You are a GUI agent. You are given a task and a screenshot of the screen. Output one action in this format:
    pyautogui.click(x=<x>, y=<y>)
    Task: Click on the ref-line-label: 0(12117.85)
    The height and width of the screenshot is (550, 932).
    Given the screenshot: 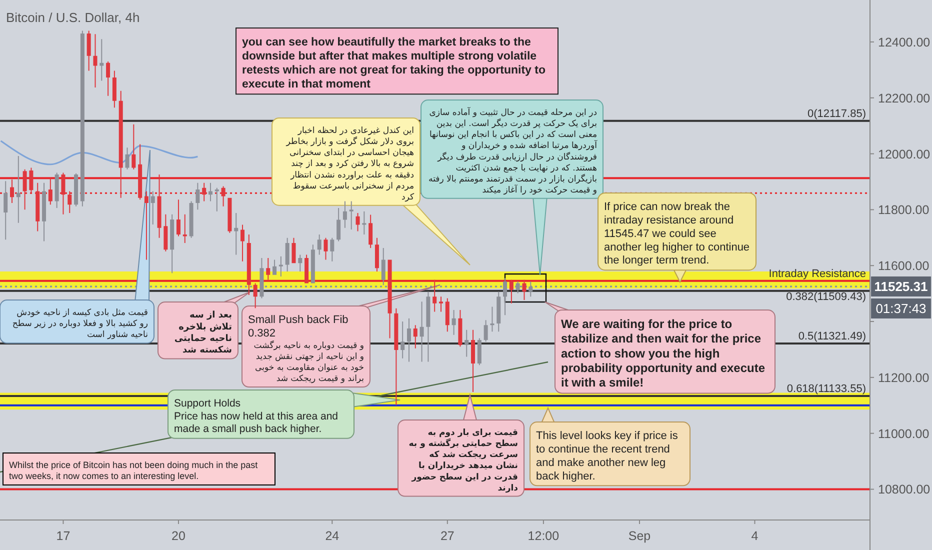 What is the action you would take?
    pyautogui.click(x=836, y=114)
    